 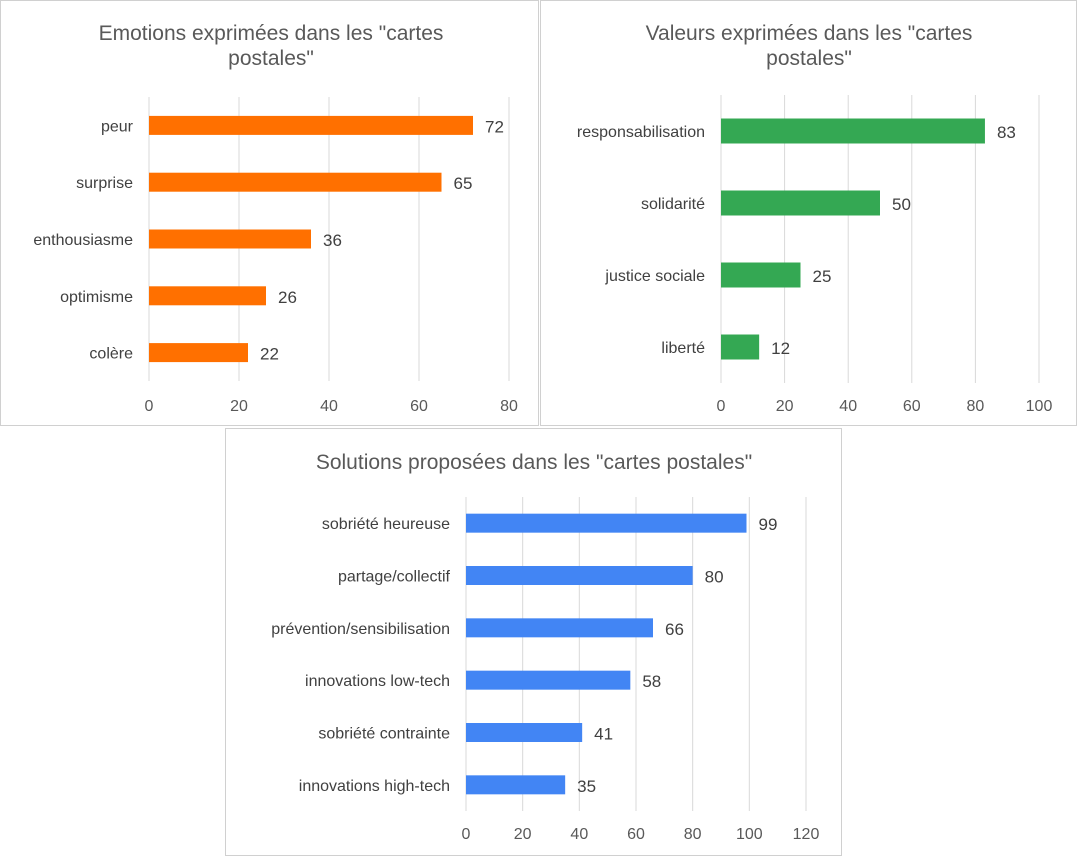 I want to click on emotions-x-tick-label: 40, so click(x=329, y=406).